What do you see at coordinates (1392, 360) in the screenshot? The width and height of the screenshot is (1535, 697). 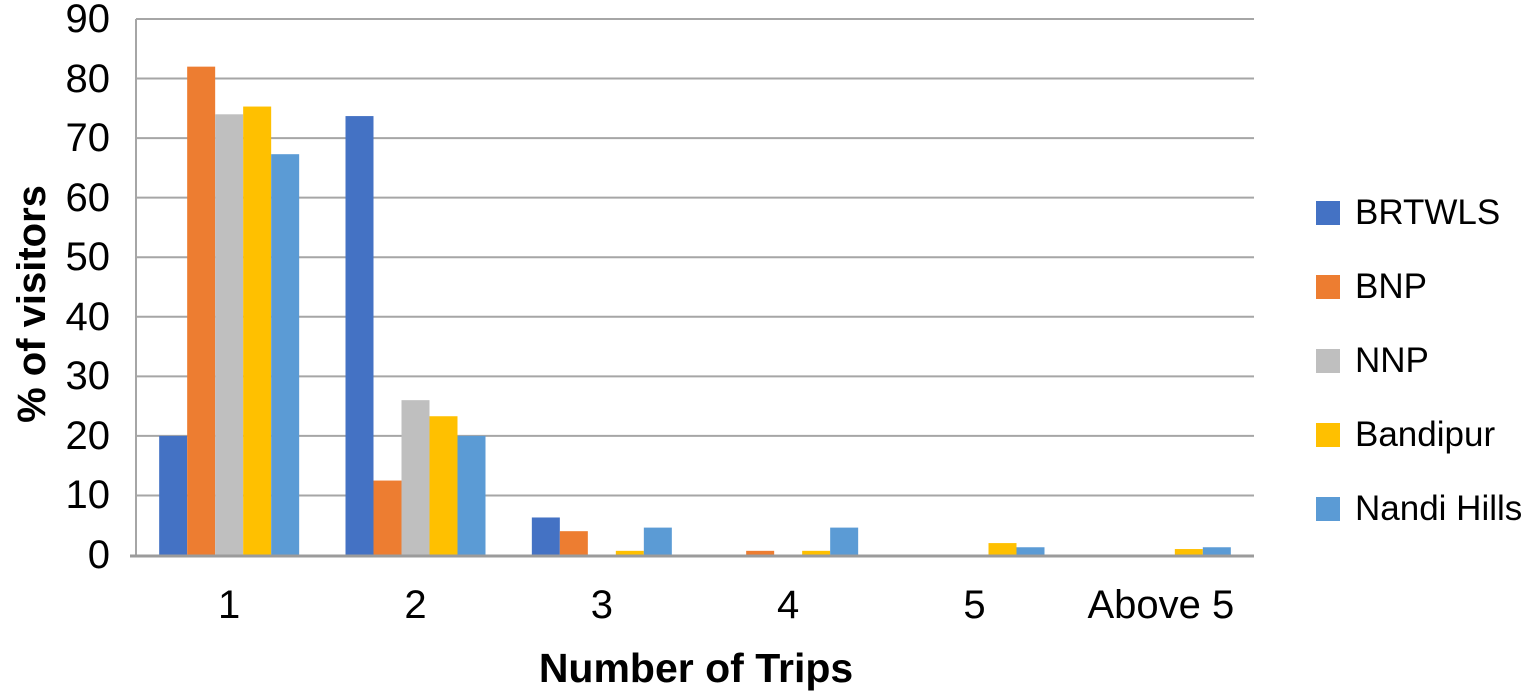 I see `legend-label: NNP` at bounding box center [1392, 360].